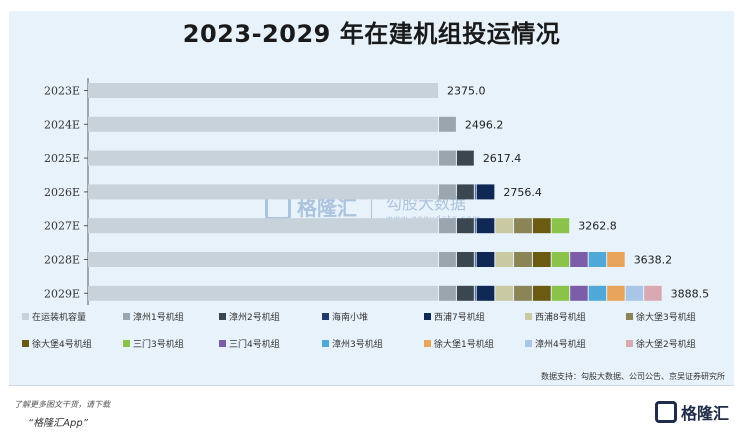 This screenshot has height=444, width=743. What do you see at coordinates (666, 317) in the screenshot?
I see `legend-label: 徐大堡3号机组` at bounding box center [666, 317].